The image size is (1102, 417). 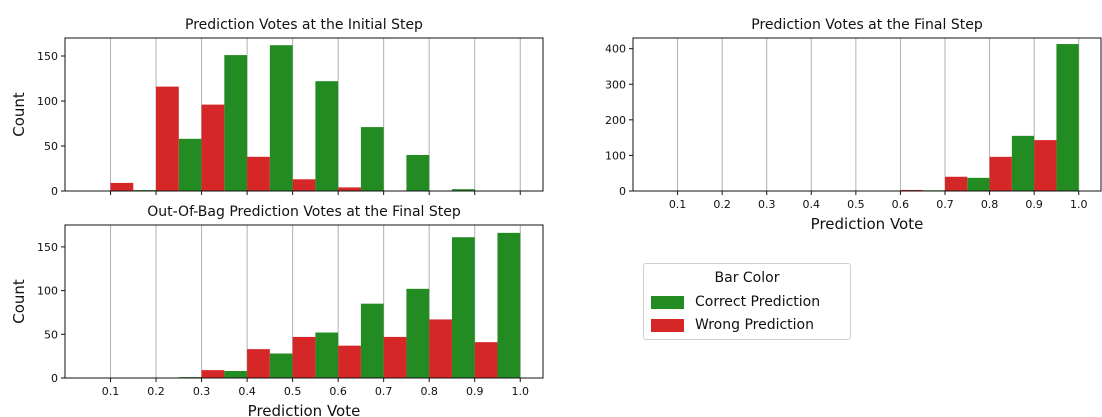 What do you see at coordinates (304, 25) in the screenshot?
I see `initial-title: Prediction Votes at the Initial Step` at bounding box center [304, 25].